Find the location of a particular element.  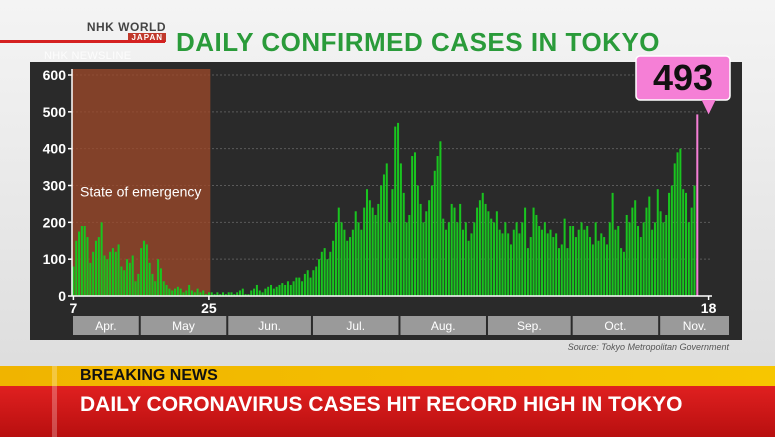

month-label: Apr. is located at coordinates (105, 326).